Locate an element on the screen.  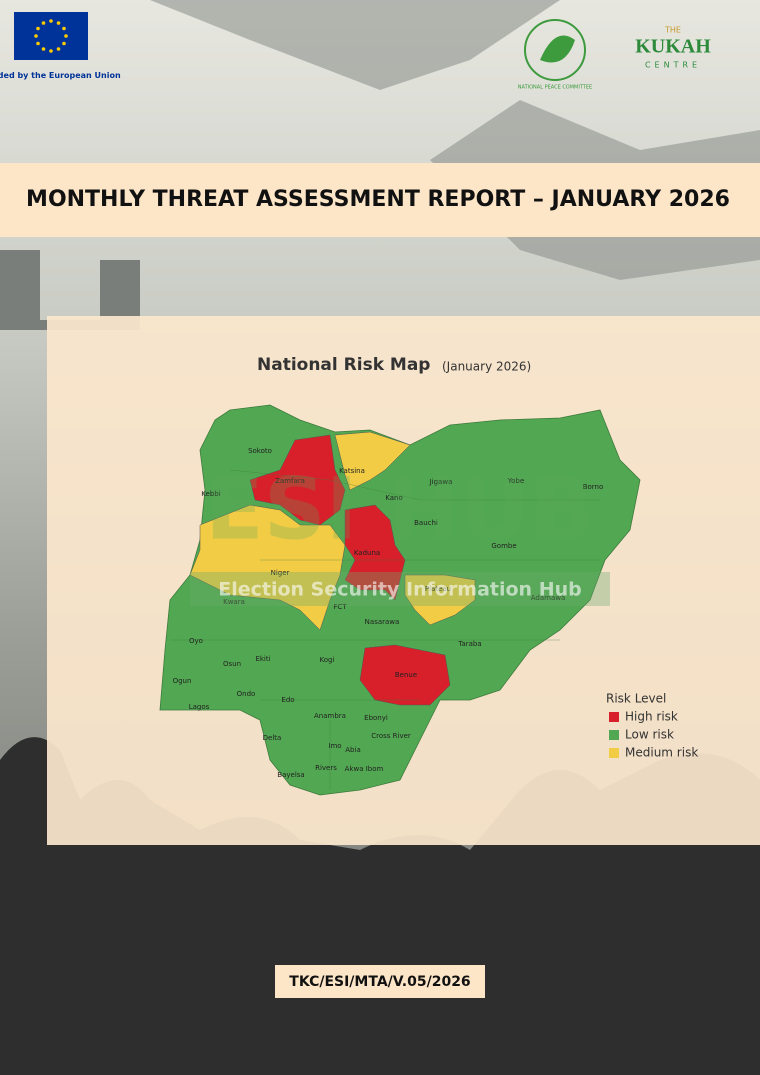
title-band is located at coordinates (380, 200).